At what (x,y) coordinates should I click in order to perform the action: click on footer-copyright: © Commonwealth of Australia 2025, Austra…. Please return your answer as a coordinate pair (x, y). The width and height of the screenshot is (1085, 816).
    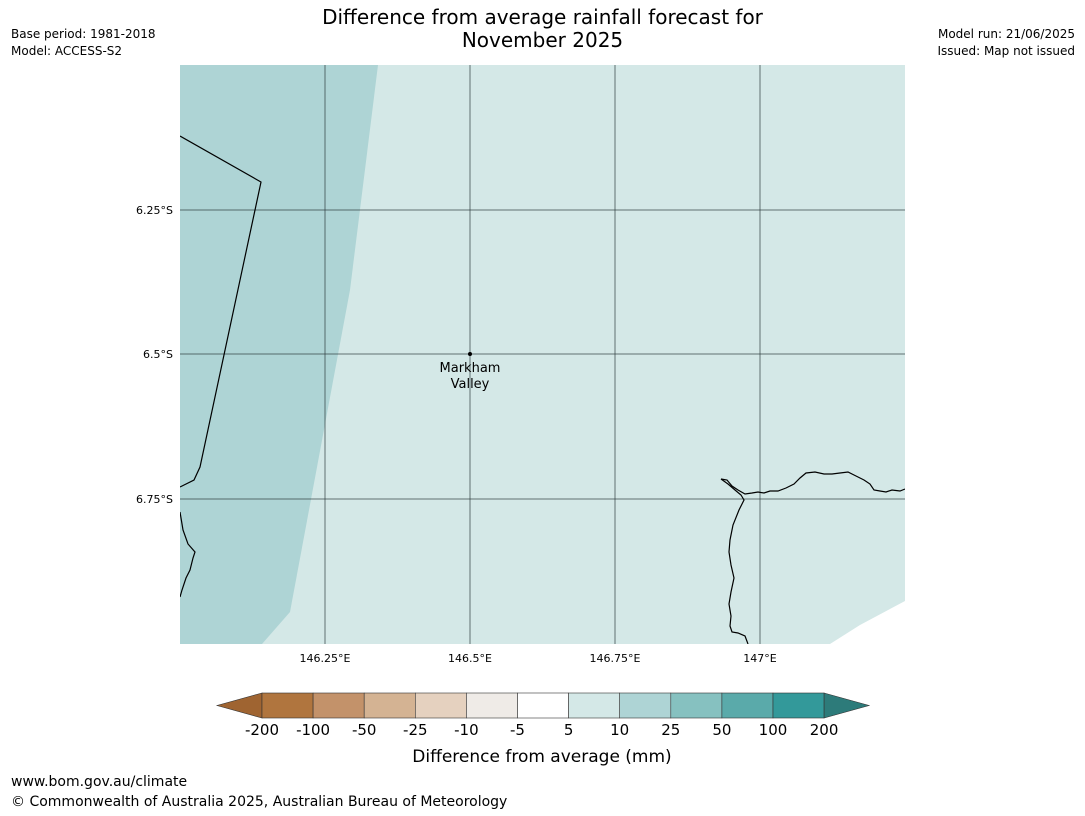
    Looking at the image, I should click on (259, 802).